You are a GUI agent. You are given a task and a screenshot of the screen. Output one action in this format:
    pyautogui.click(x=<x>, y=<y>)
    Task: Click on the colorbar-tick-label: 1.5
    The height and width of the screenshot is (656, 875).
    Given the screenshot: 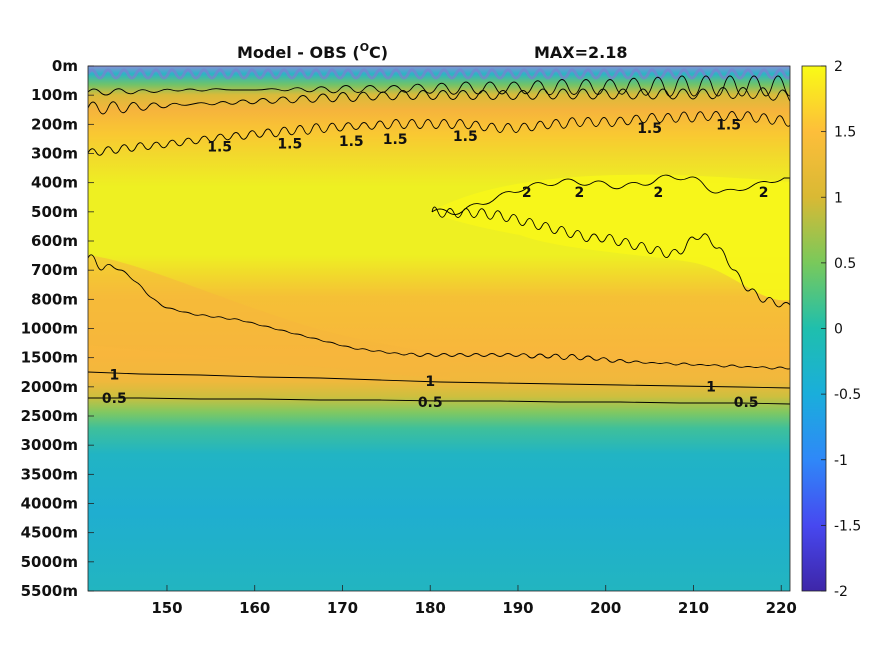 What is the action you would take?
    pyautogui.click(x=845, y=133)
    